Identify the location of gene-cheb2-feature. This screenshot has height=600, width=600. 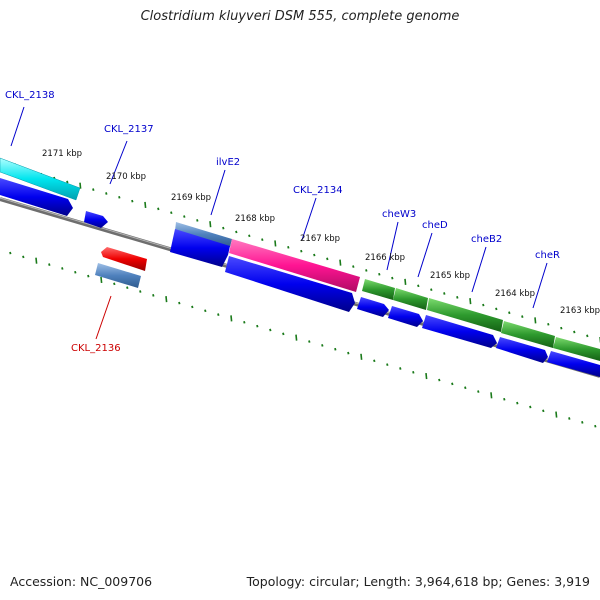
(465, 315).